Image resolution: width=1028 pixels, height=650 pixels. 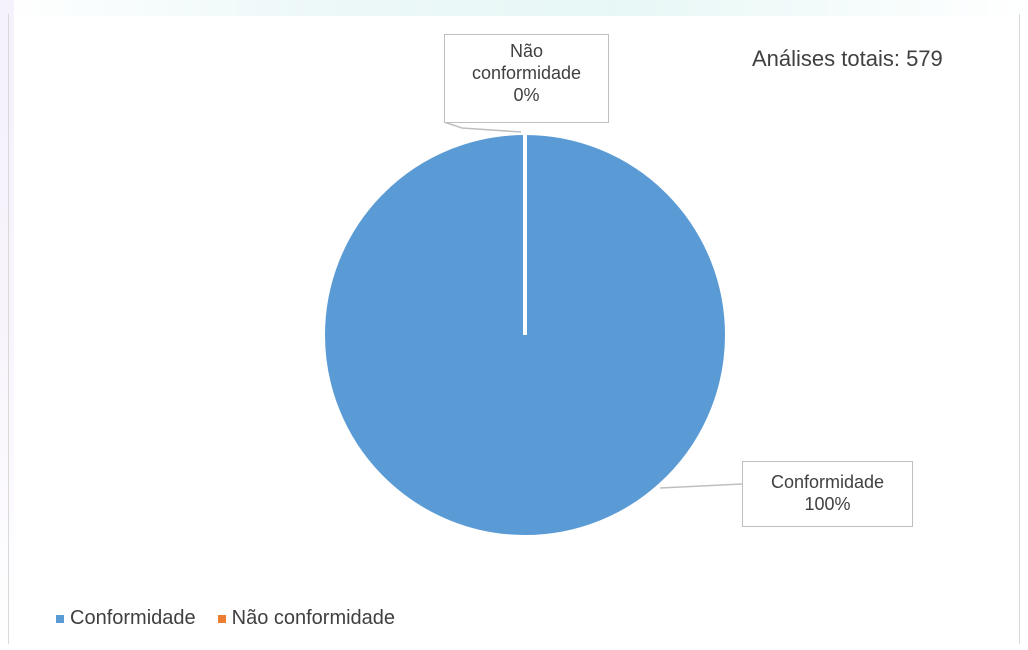 I want to click on legend: Conformidade Não conformidade, so click(x=236, y=618).